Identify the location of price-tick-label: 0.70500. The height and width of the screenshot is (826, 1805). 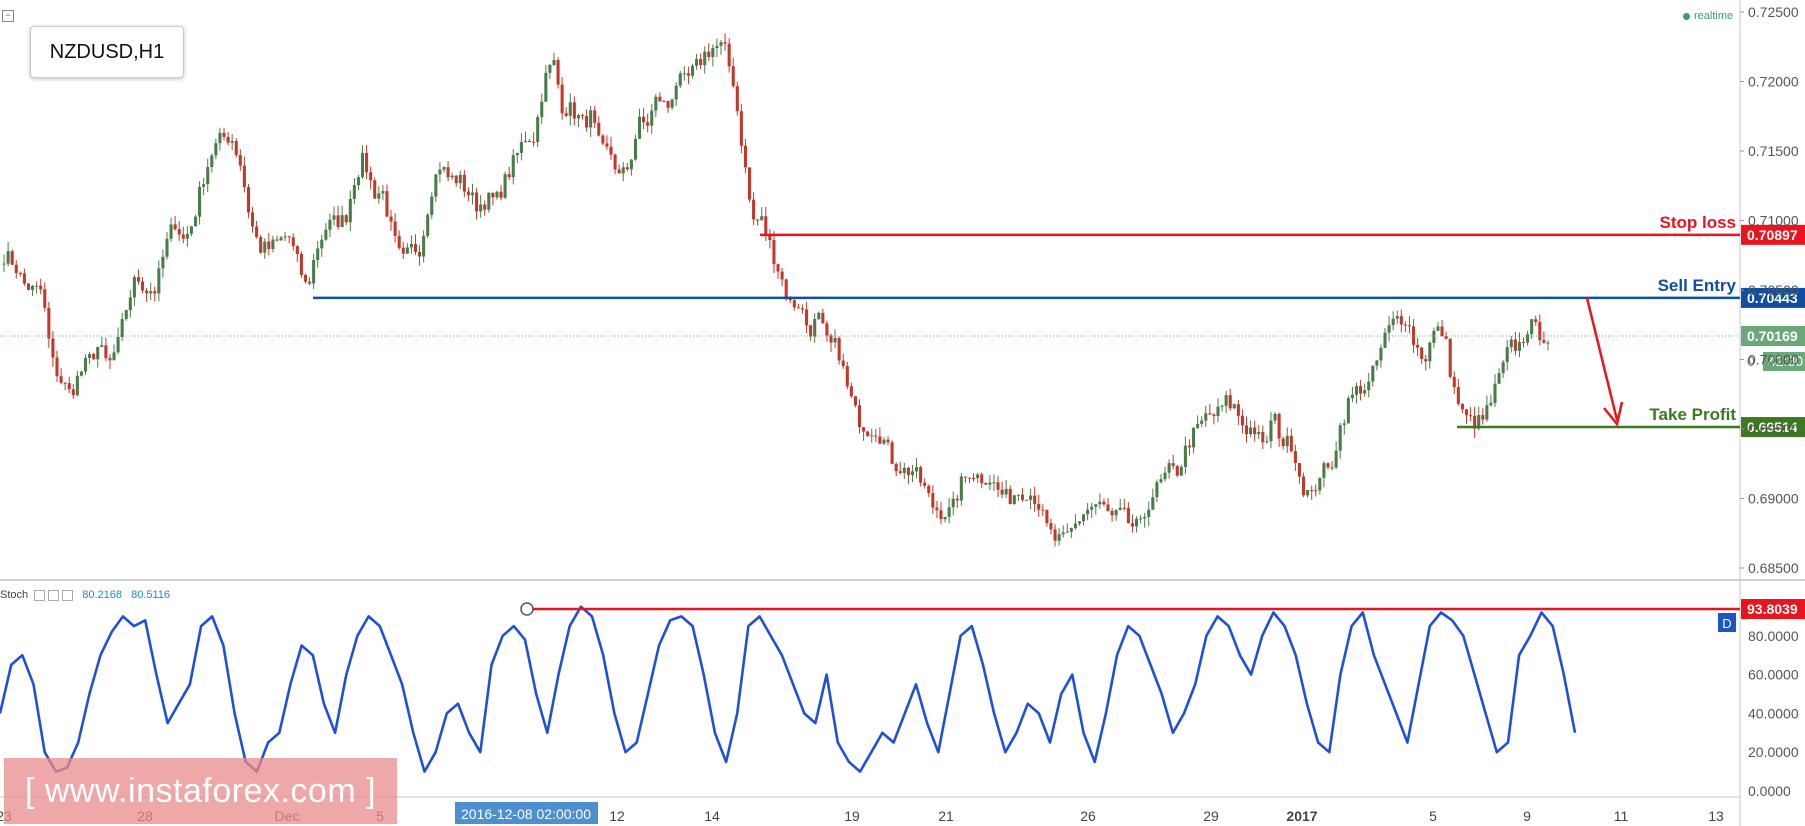
(1773, 290).